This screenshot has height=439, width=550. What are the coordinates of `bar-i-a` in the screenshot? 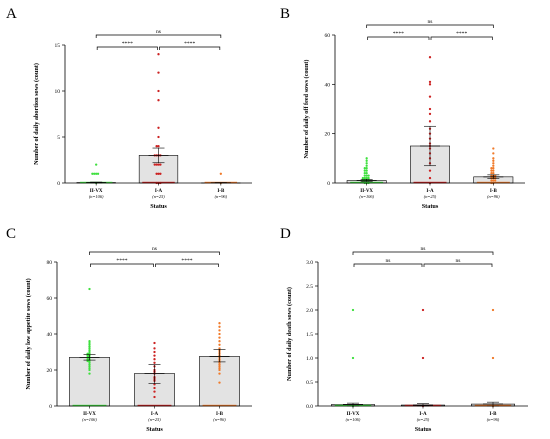 It's located at (158, 169).